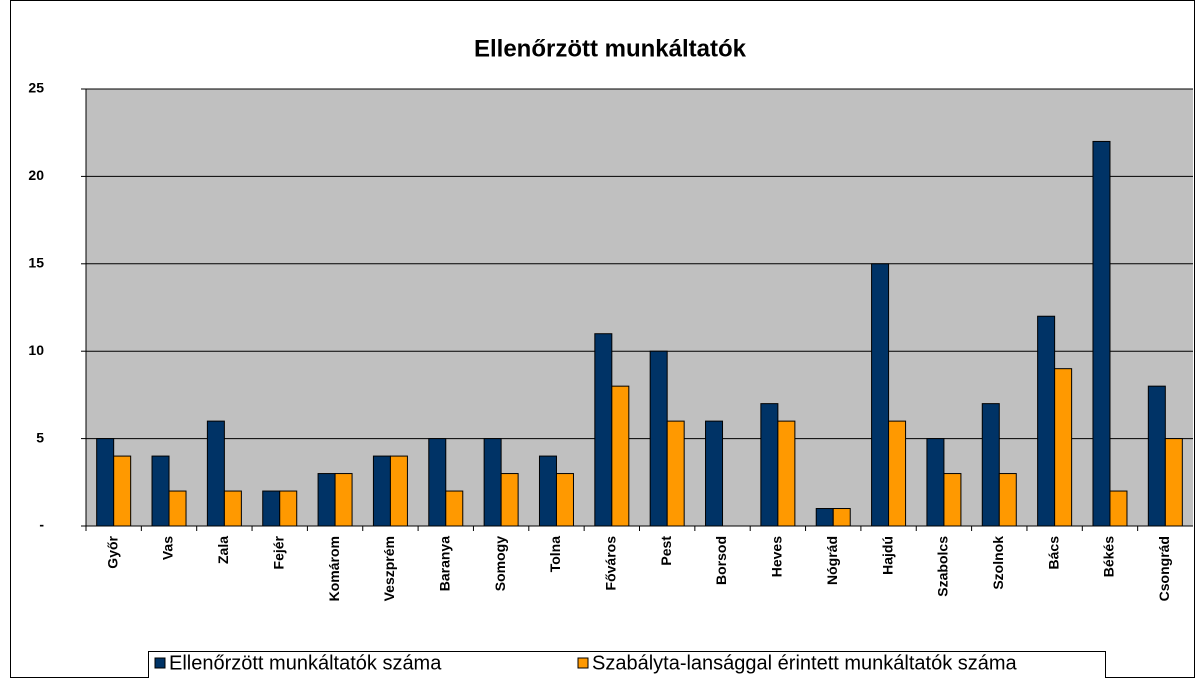  I want to click on y-tick-label: -, so click(41, 525).